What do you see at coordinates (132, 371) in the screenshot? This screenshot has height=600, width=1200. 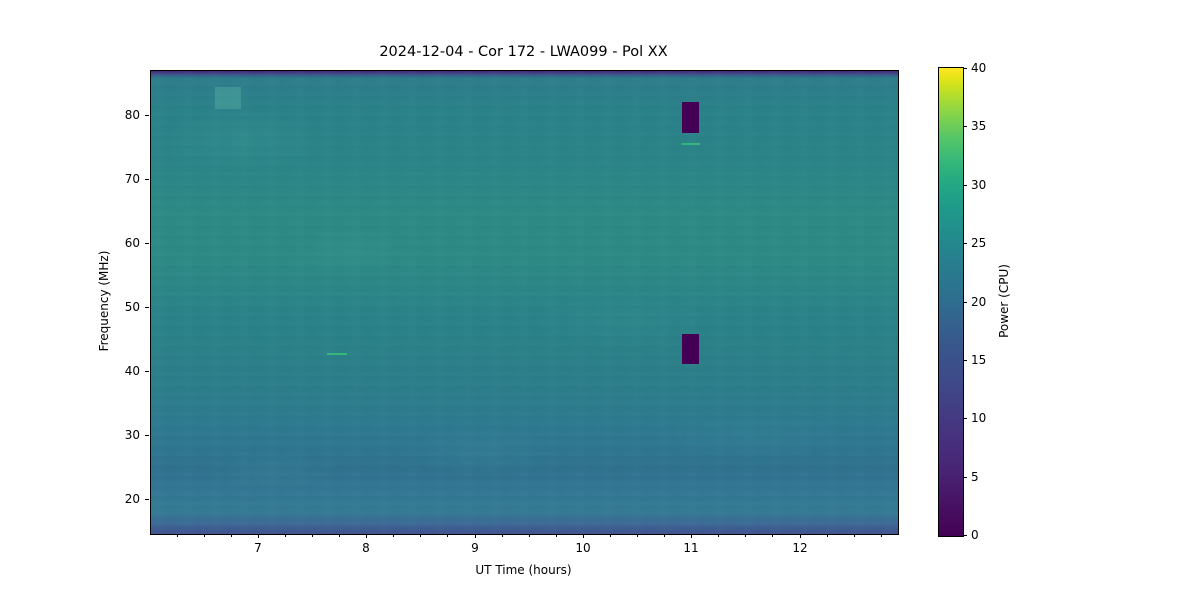 I see `ytick-label-40: 40` at bounding box center [132, 371].